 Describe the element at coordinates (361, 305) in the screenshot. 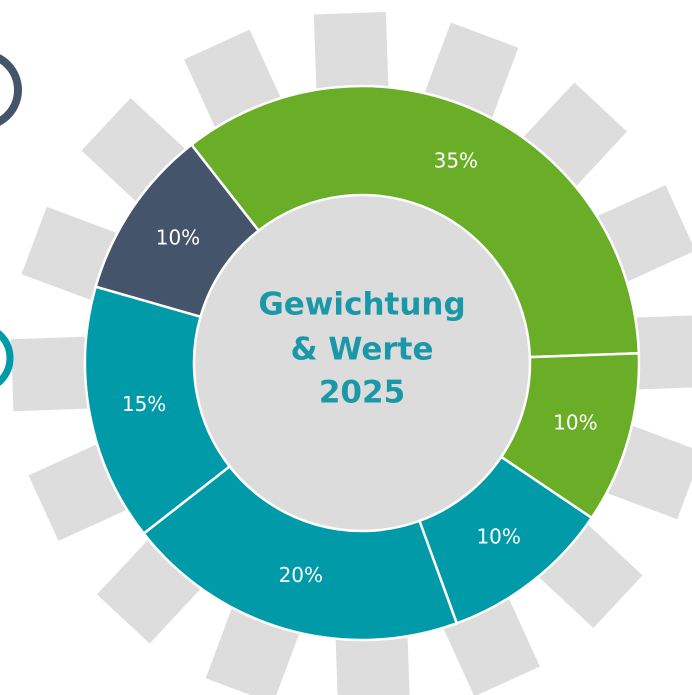

I see `center-title: Gewichtung` at that location.